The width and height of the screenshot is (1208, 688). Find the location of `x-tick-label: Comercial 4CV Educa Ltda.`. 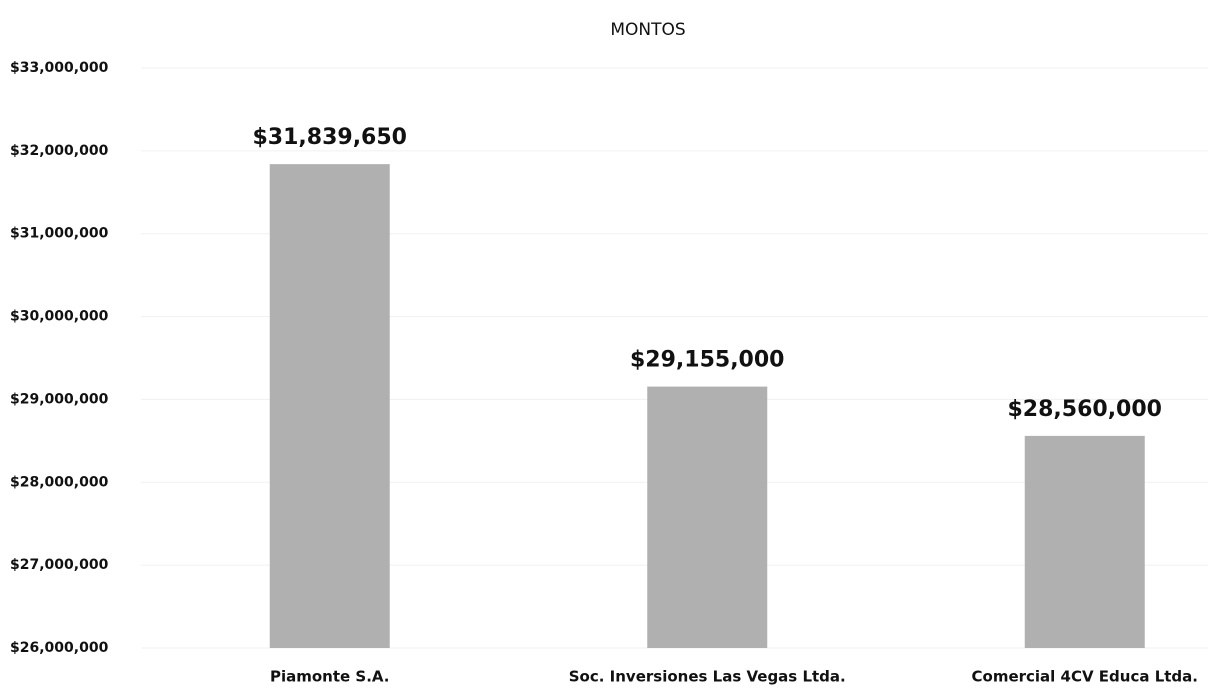

x-tick-label: Comercial 4CV Educa Ltda. is located at coordinates (1085, 677).